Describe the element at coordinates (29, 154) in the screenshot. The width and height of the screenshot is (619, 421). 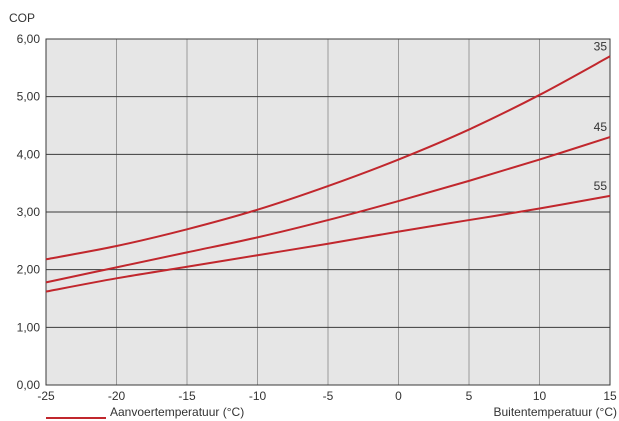
I see `y-tick-label: 4,00` at that location.